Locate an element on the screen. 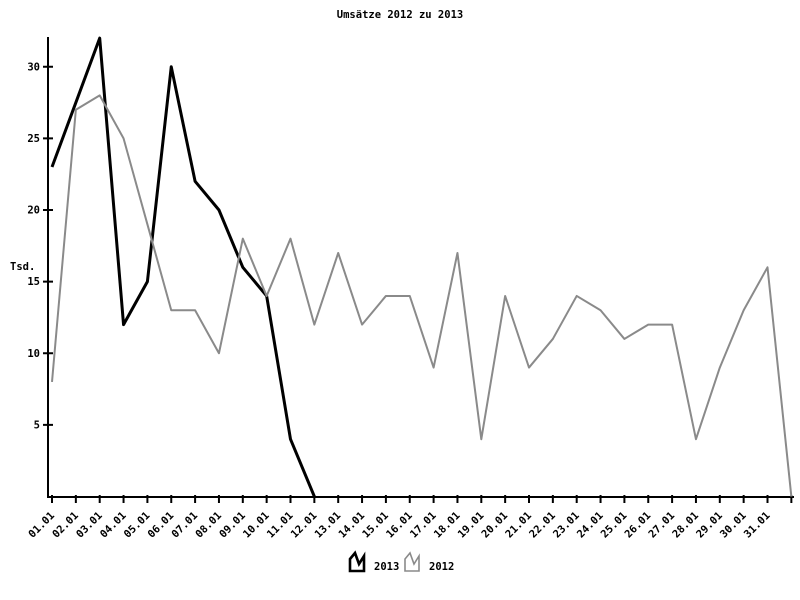 This screenshot has width=800, height=600. x-tick-label: 07.01 is located at coordinates (184, 525).